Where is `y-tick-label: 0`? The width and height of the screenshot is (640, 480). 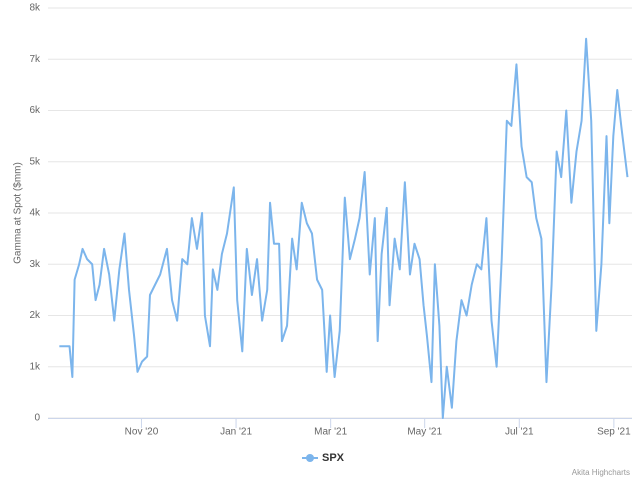 y-tick-label: 0 is located at coordinates (37, 418).